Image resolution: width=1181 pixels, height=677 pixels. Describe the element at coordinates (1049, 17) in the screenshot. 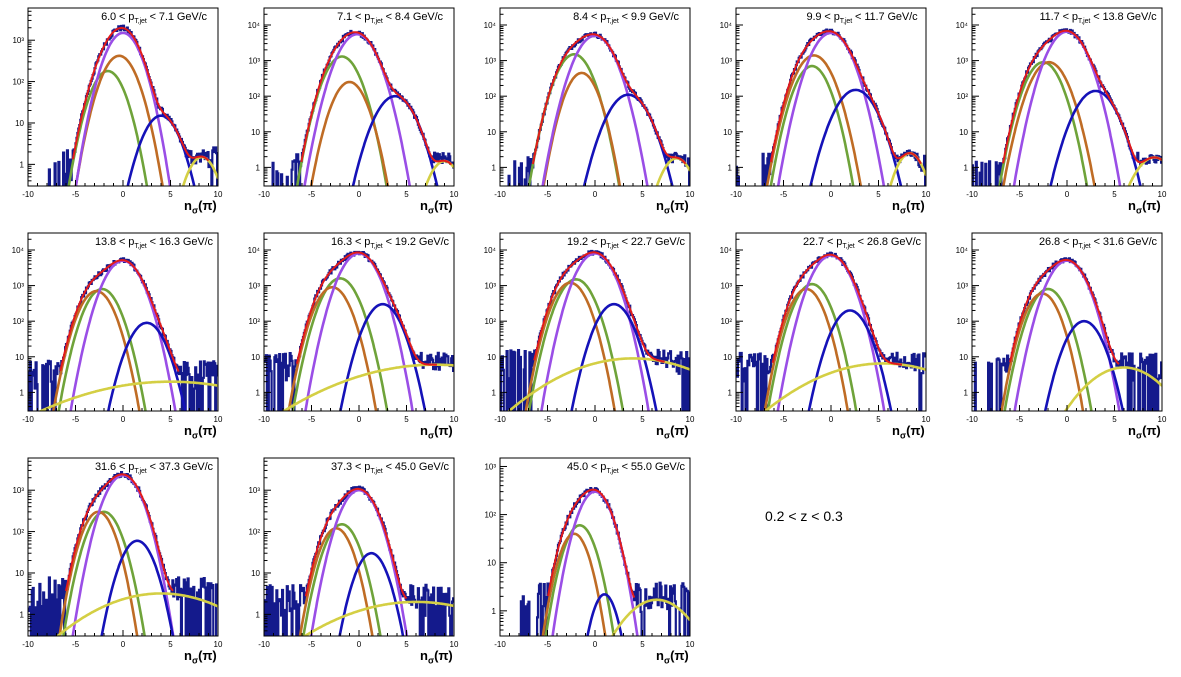

I see `pt-low-bound: 11.7` at that location.